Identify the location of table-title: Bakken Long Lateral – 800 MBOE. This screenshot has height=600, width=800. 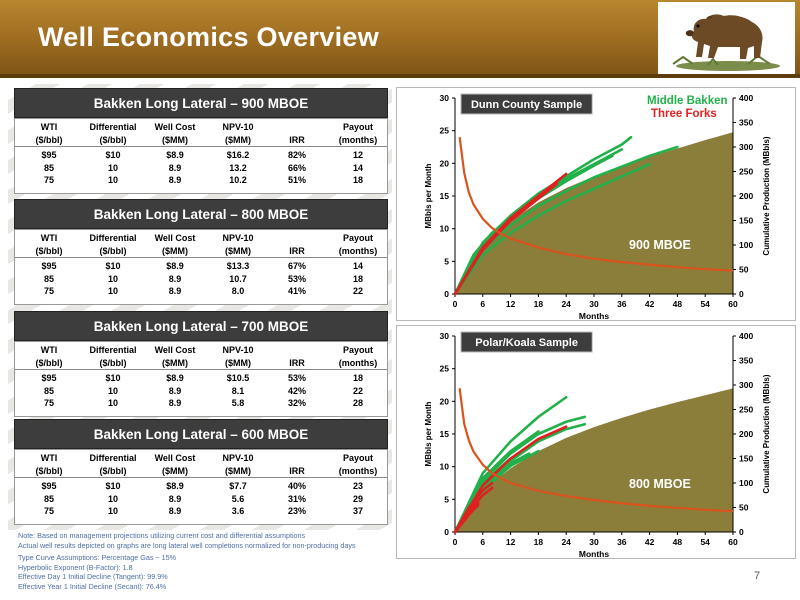
(201, 214).